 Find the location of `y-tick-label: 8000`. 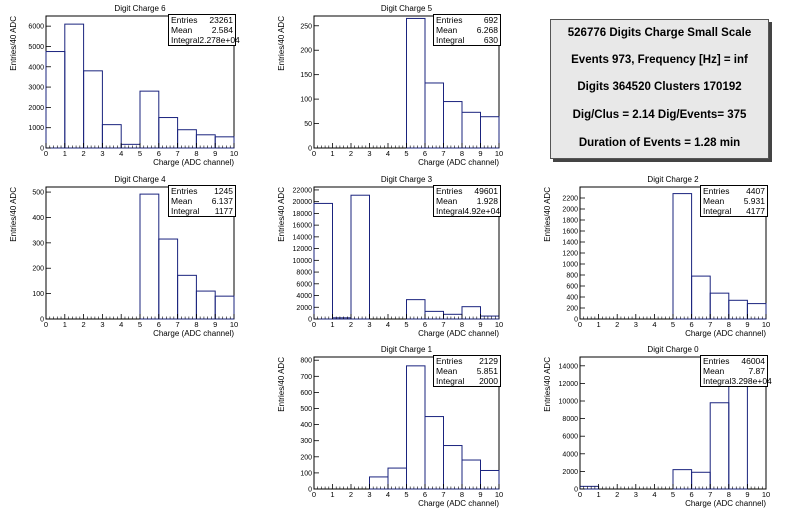

y-tick-label: 8000 is located at coordinates (304, 273).